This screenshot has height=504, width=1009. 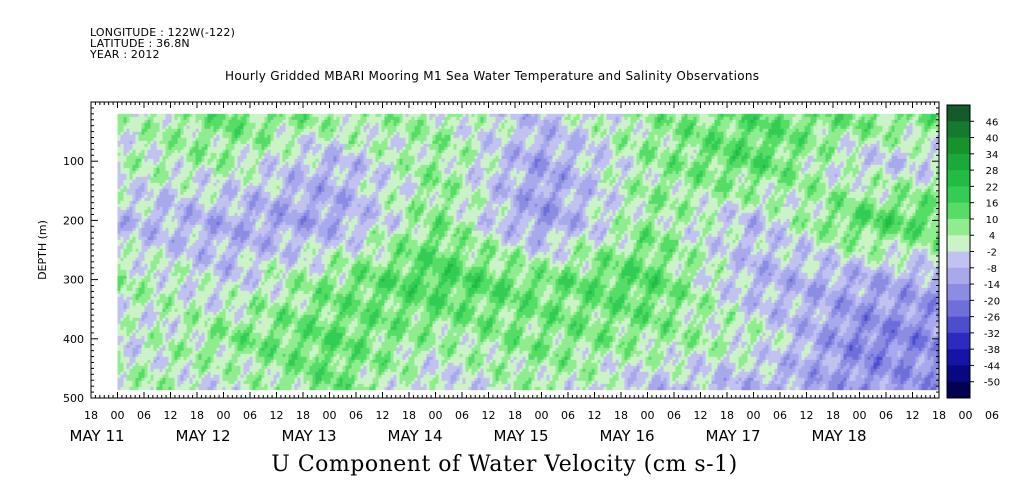 I want to click on variable-title: U Component of Water Velocity (cm s-1), so click(x=504, y=464).